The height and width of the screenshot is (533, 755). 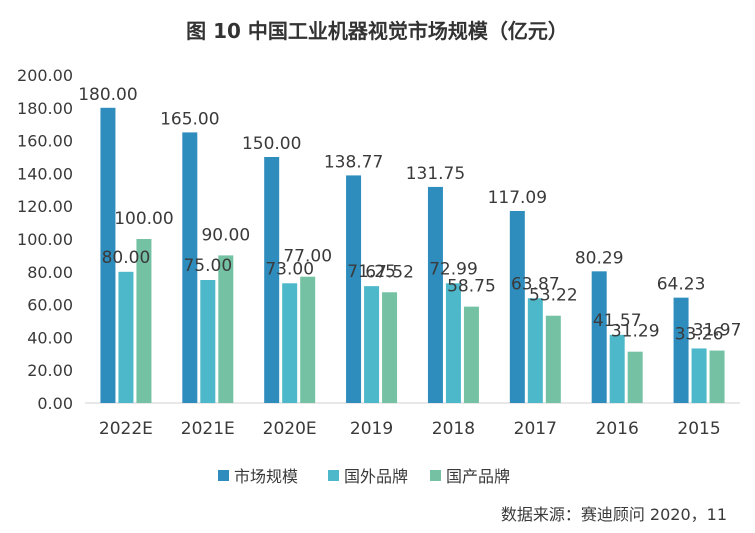 What do you see at coordinates (50, 305) in the screenshot?
I see `y-tick-label: 60.00` at bounding box center [50, 305].